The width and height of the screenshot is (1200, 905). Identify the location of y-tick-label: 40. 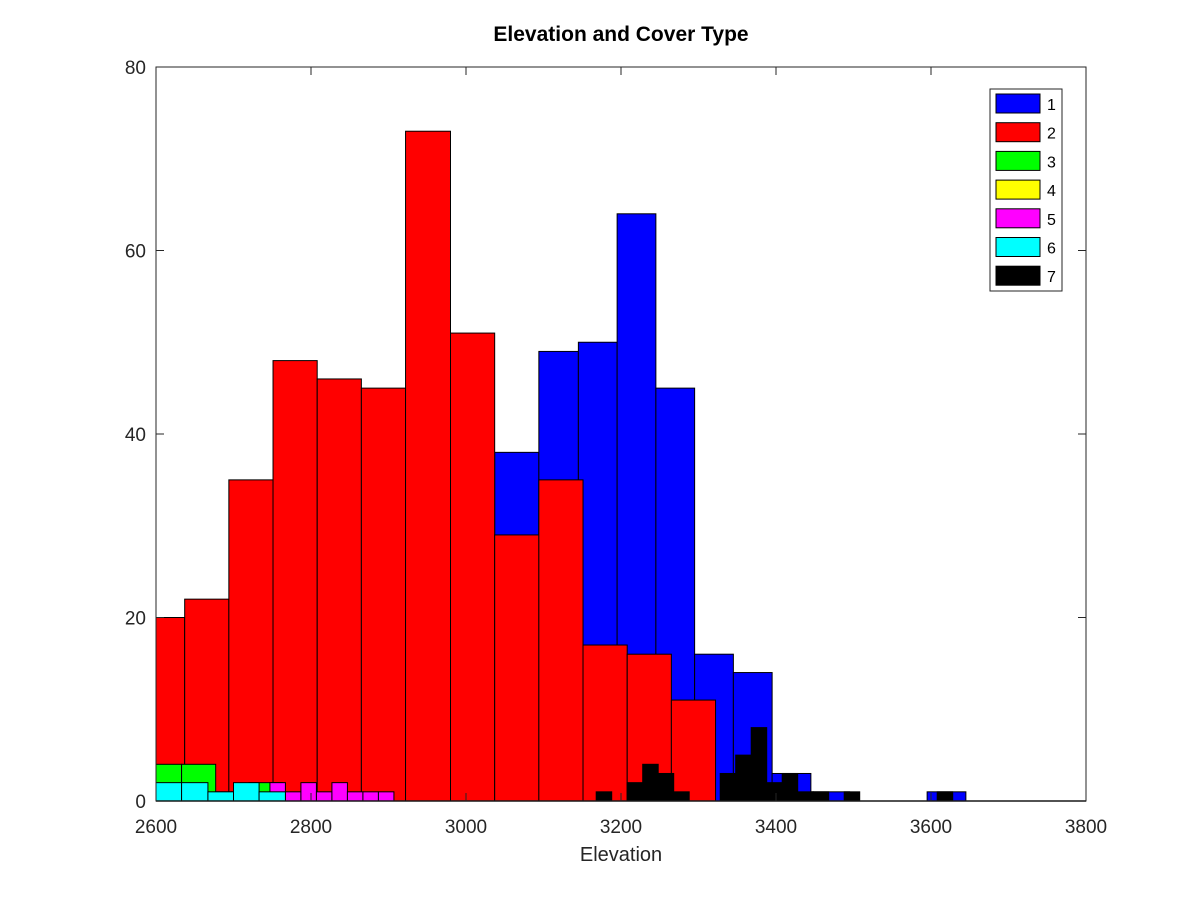
(135, 435).